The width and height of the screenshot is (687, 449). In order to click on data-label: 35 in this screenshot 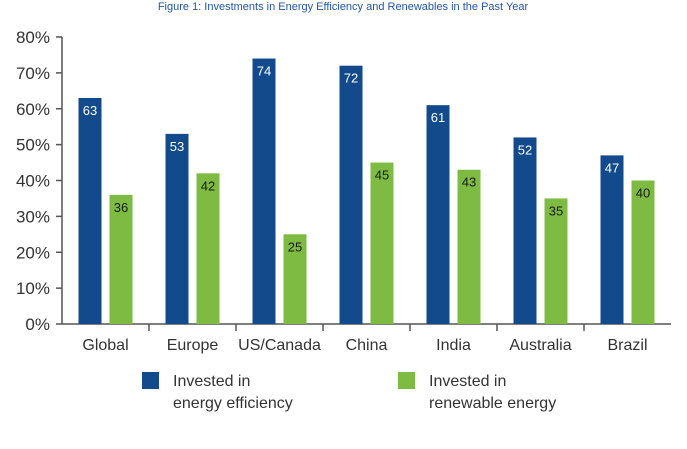, I will do `click(556, 210)`.